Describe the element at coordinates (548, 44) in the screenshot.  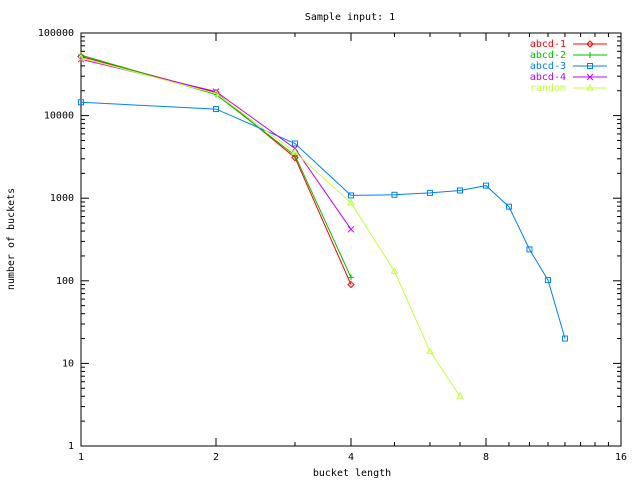
I see `legend-label: abcd-1` at that location.